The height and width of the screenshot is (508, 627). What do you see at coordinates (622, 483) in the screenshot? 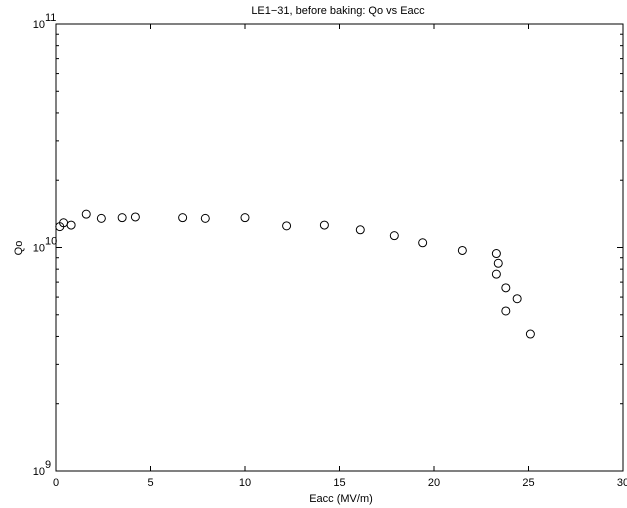
I see `x-tick-label: 30` at bounding box center [622, 483].